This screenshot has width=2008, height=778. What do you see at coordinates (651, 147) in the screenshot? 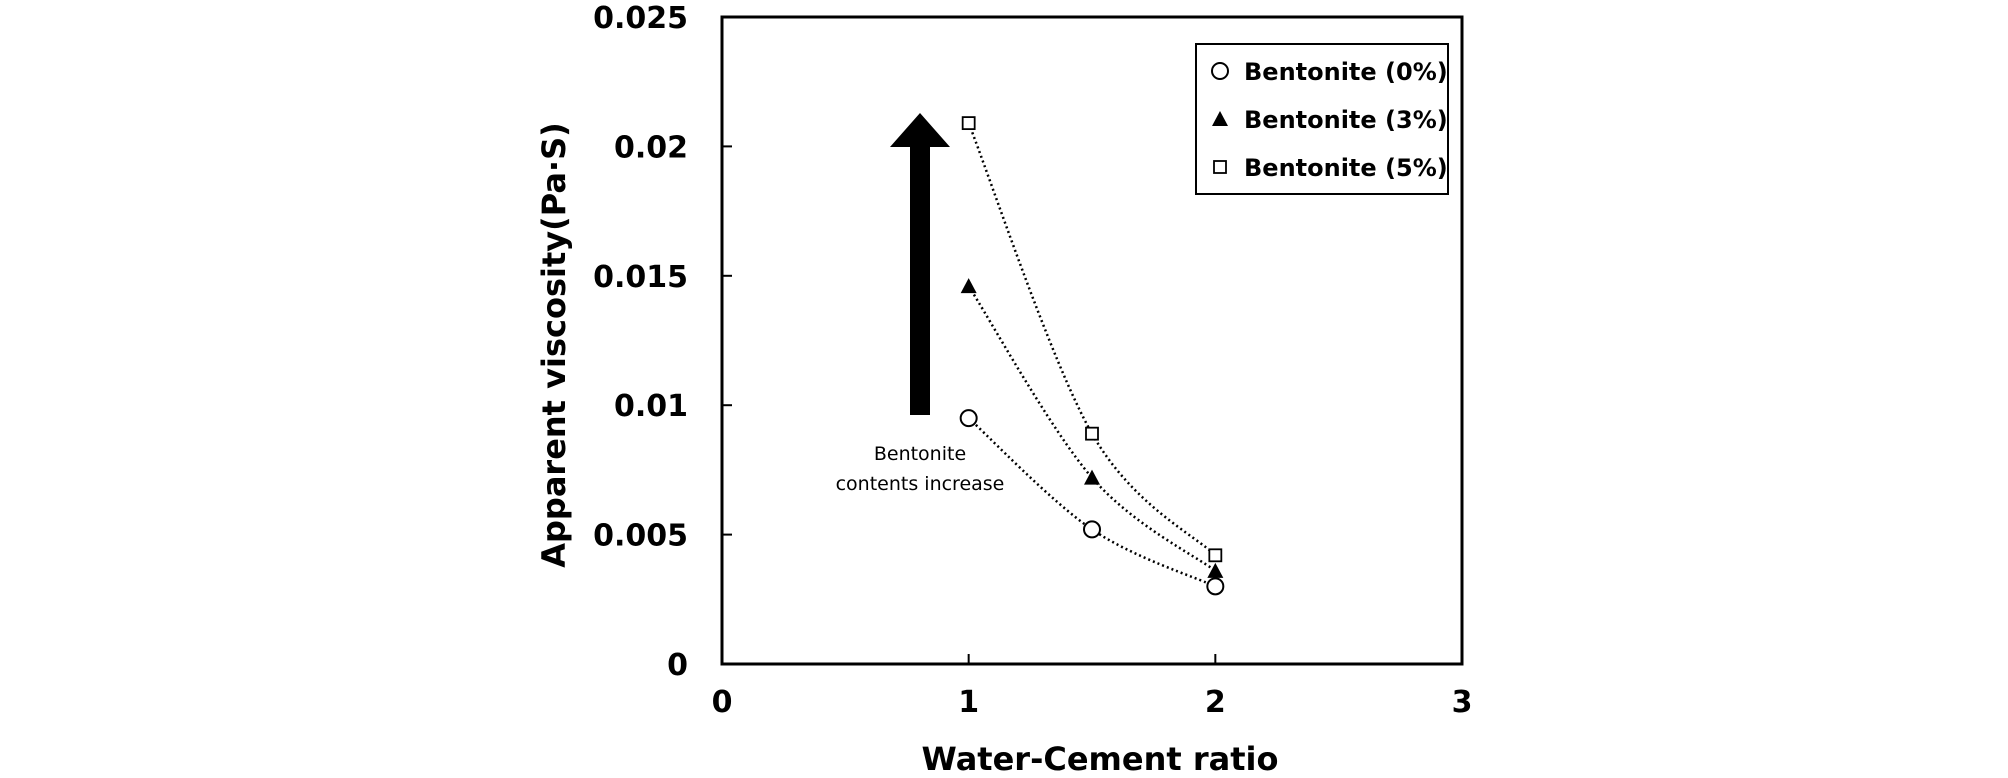
I see `y-tick-label: 0.02` at bounding box center [651, 147].